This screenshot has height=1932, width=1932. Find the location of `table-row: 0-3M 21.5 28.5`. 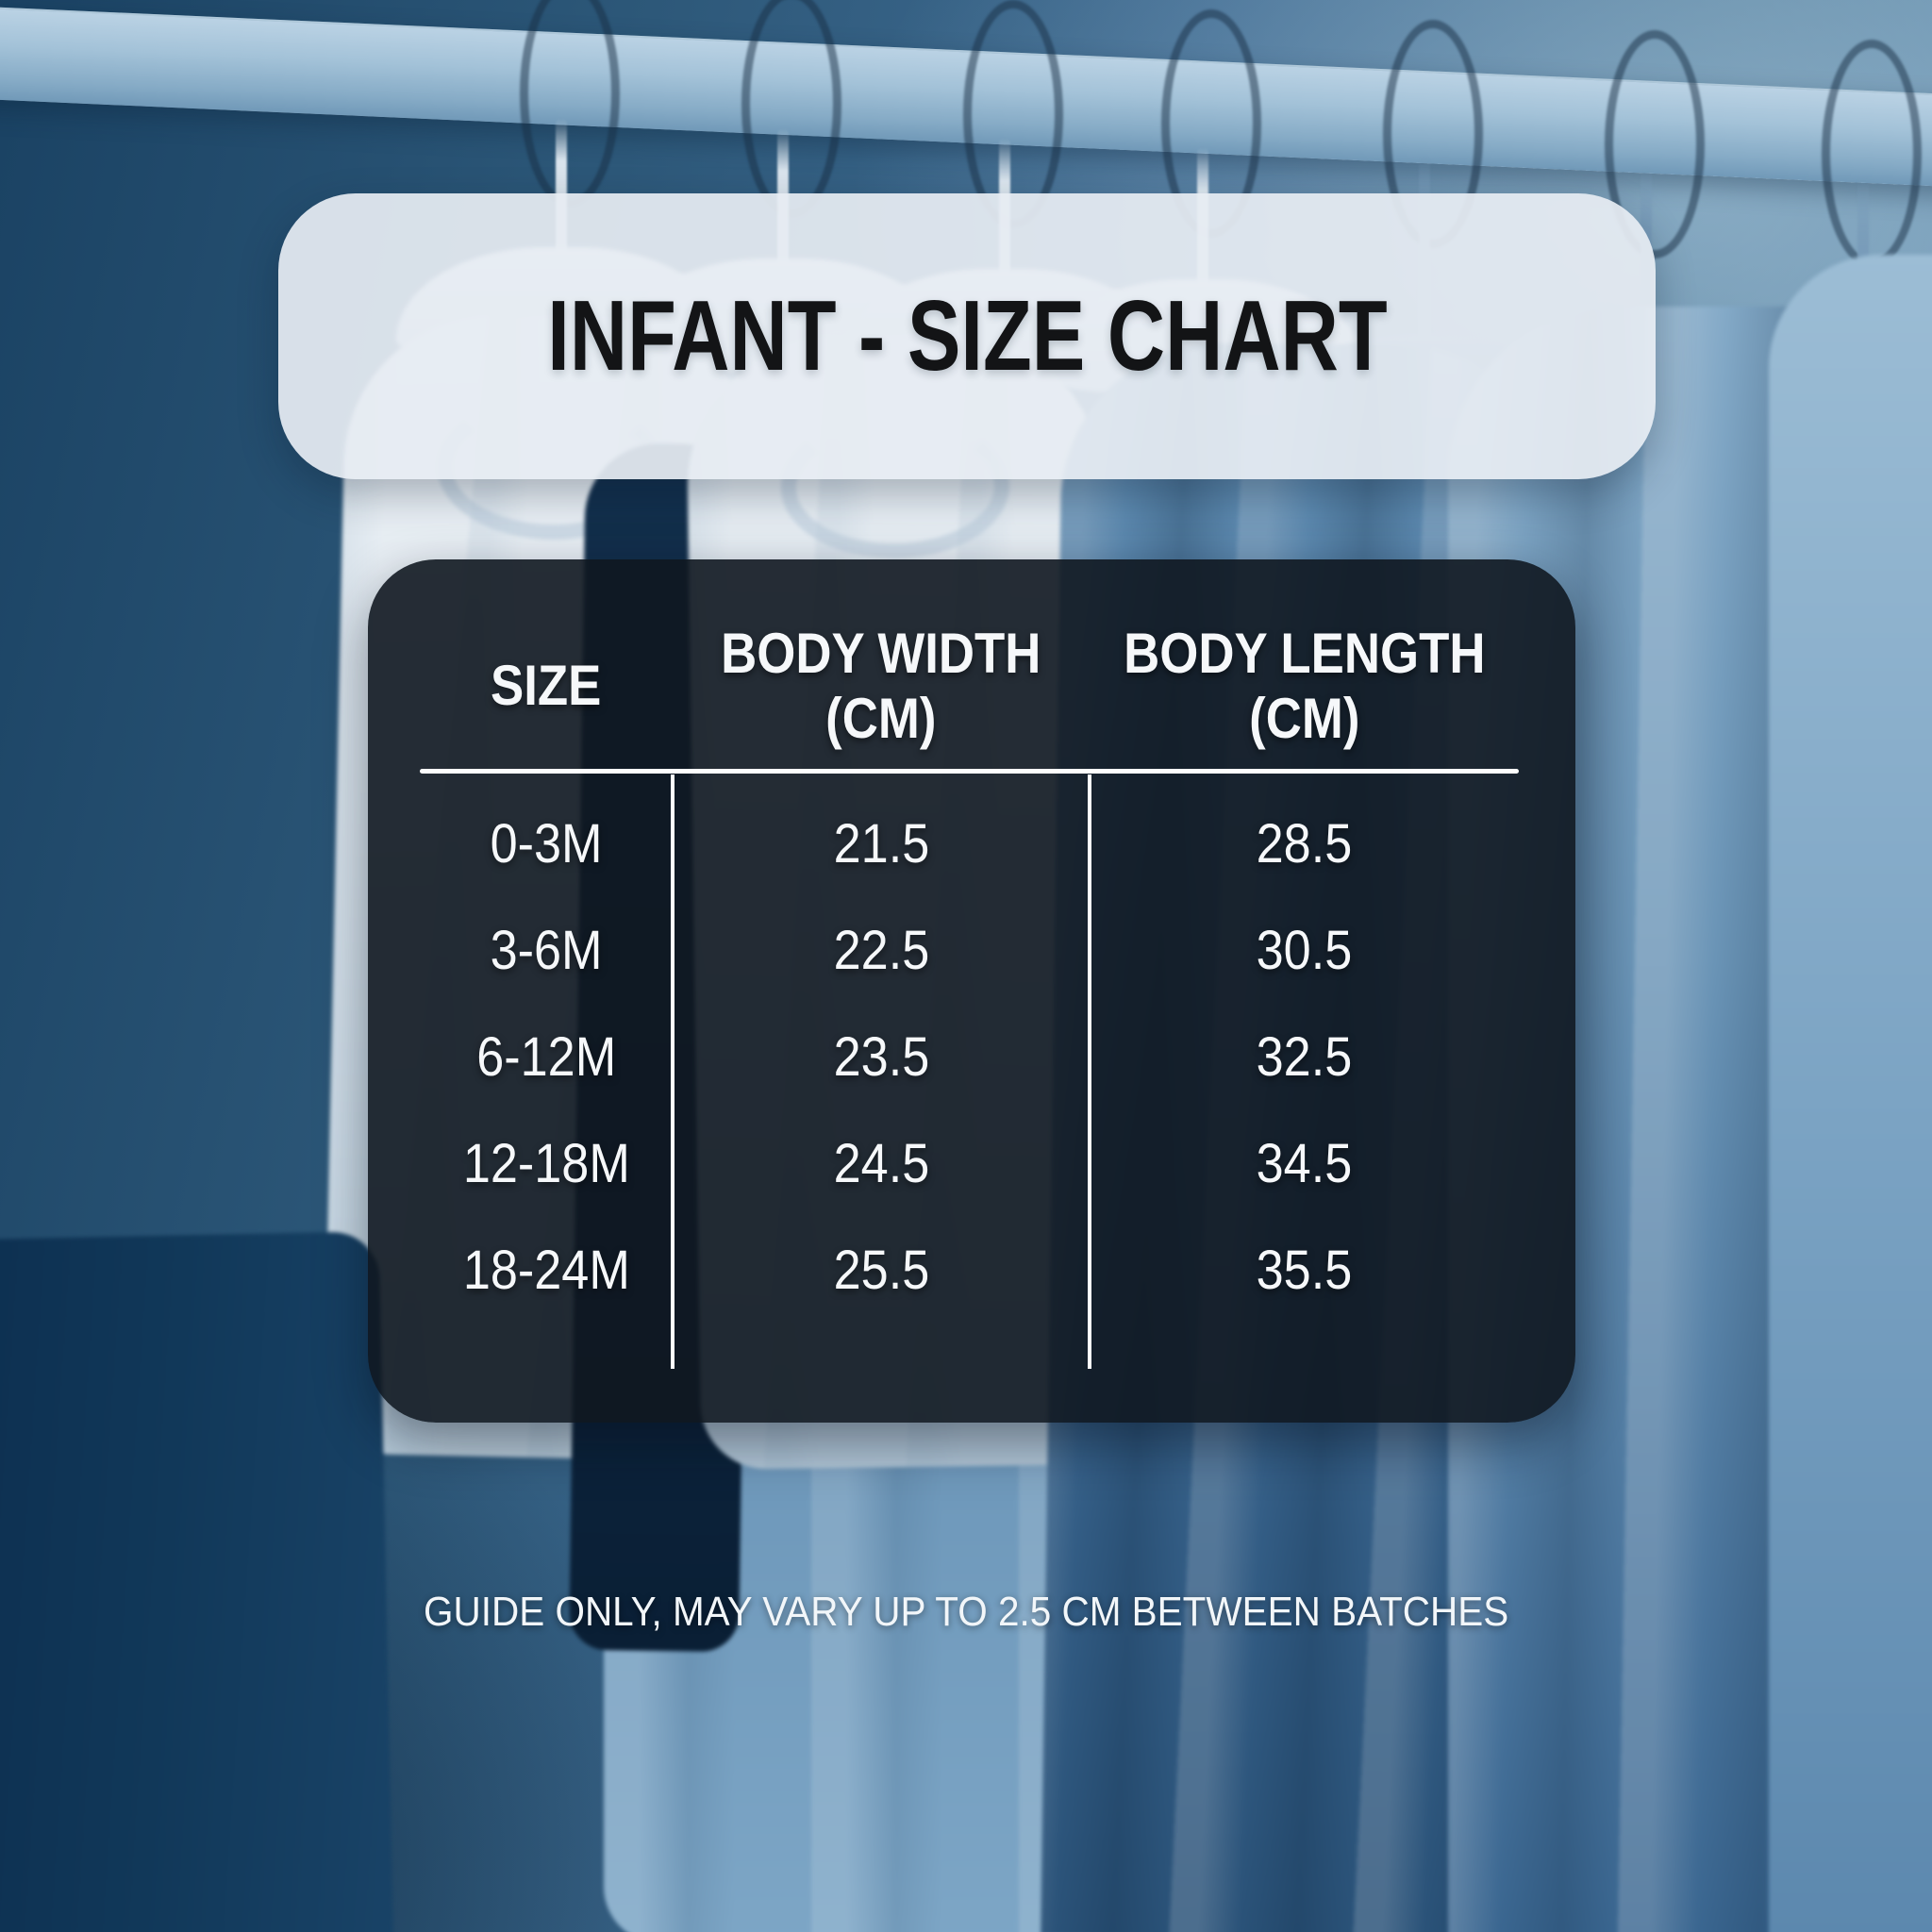

table-row: 0-3M 21.5 28.5 is located at coordinates (969, 844).